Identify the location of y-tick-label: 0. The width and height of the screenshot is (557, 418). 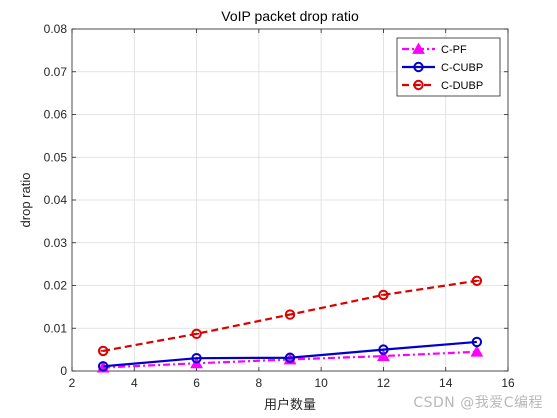
(63, 371).